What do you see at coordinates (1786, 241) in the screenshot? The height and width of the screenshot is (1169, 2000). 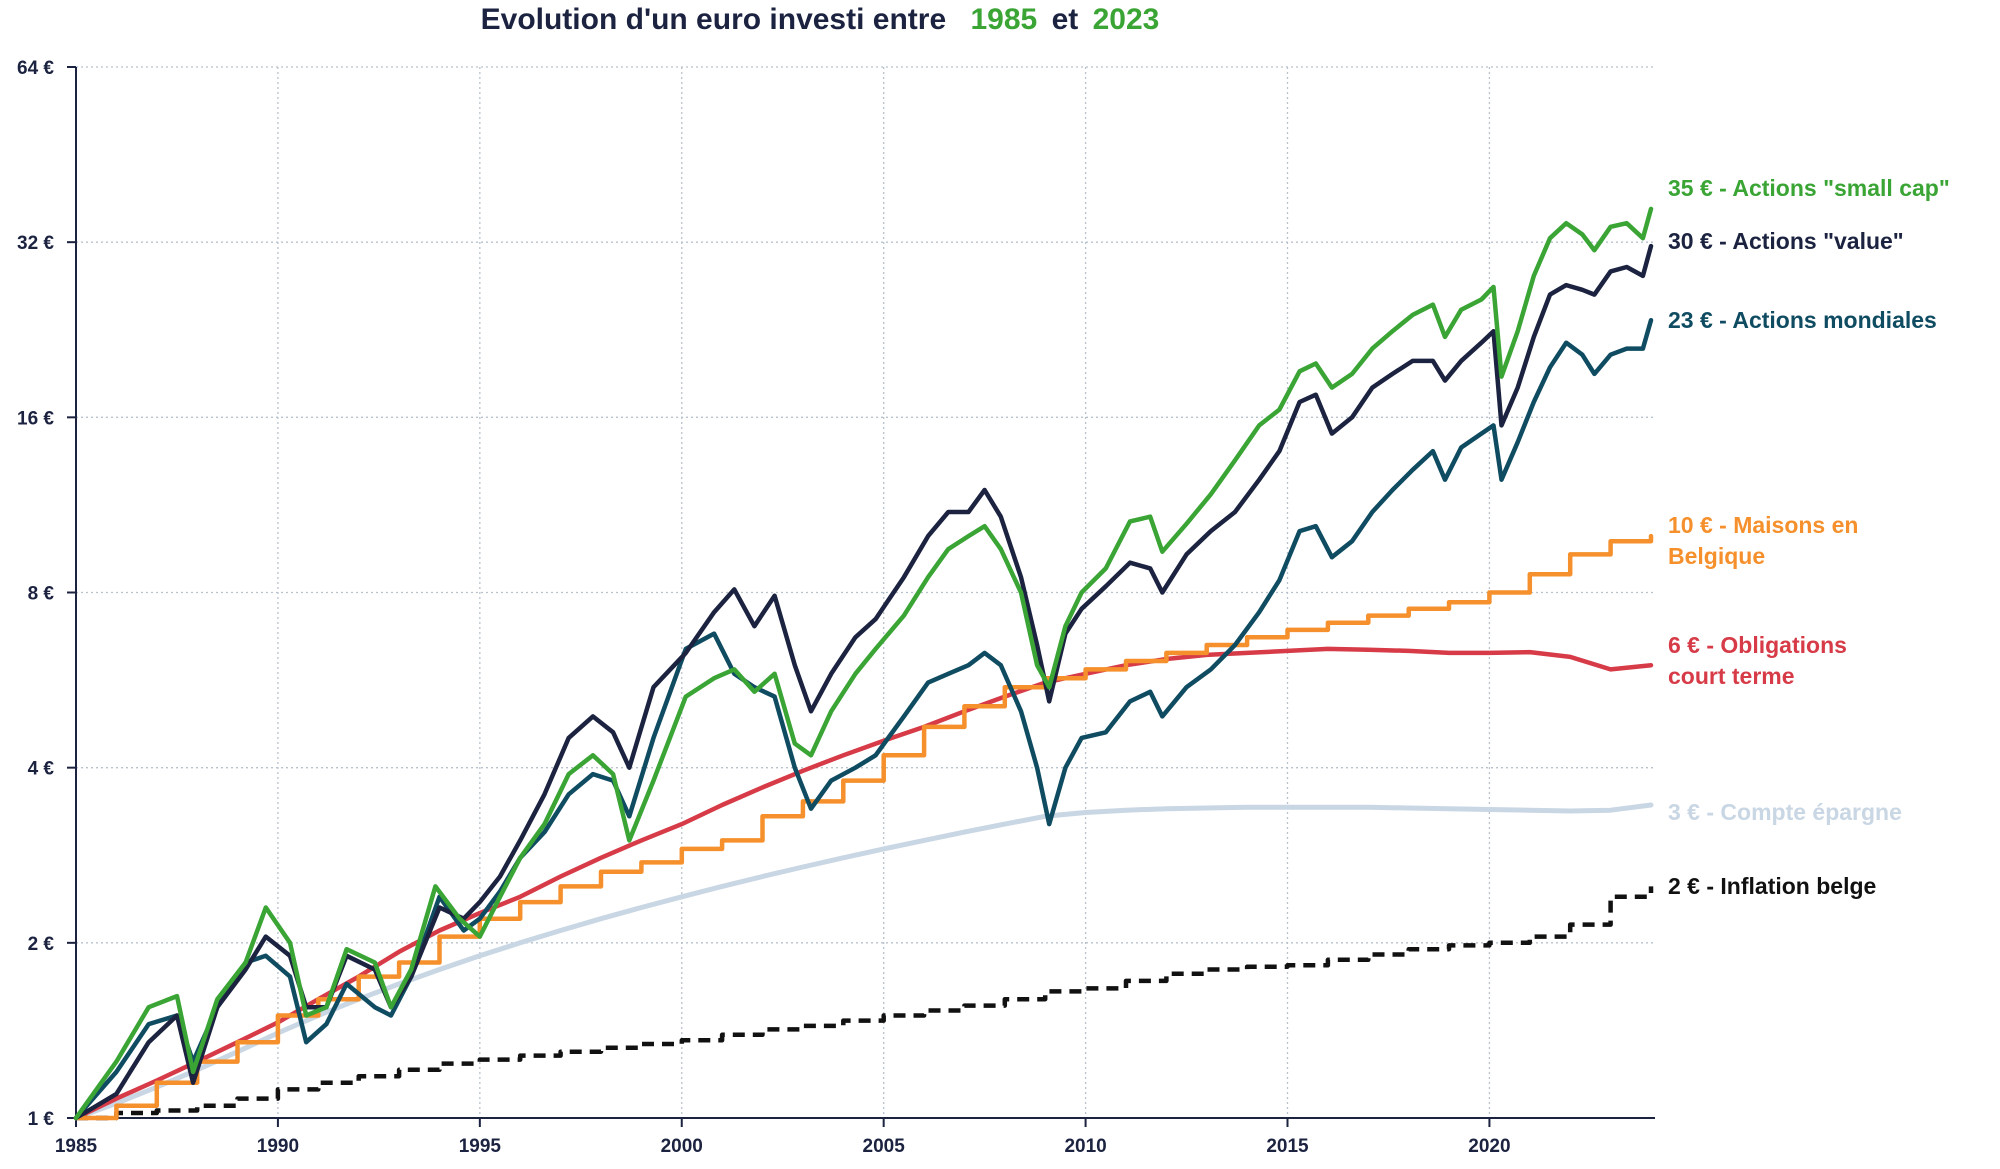 I see `end-label: 30 € - Actions "value"` at bounding box center [1786, 241].